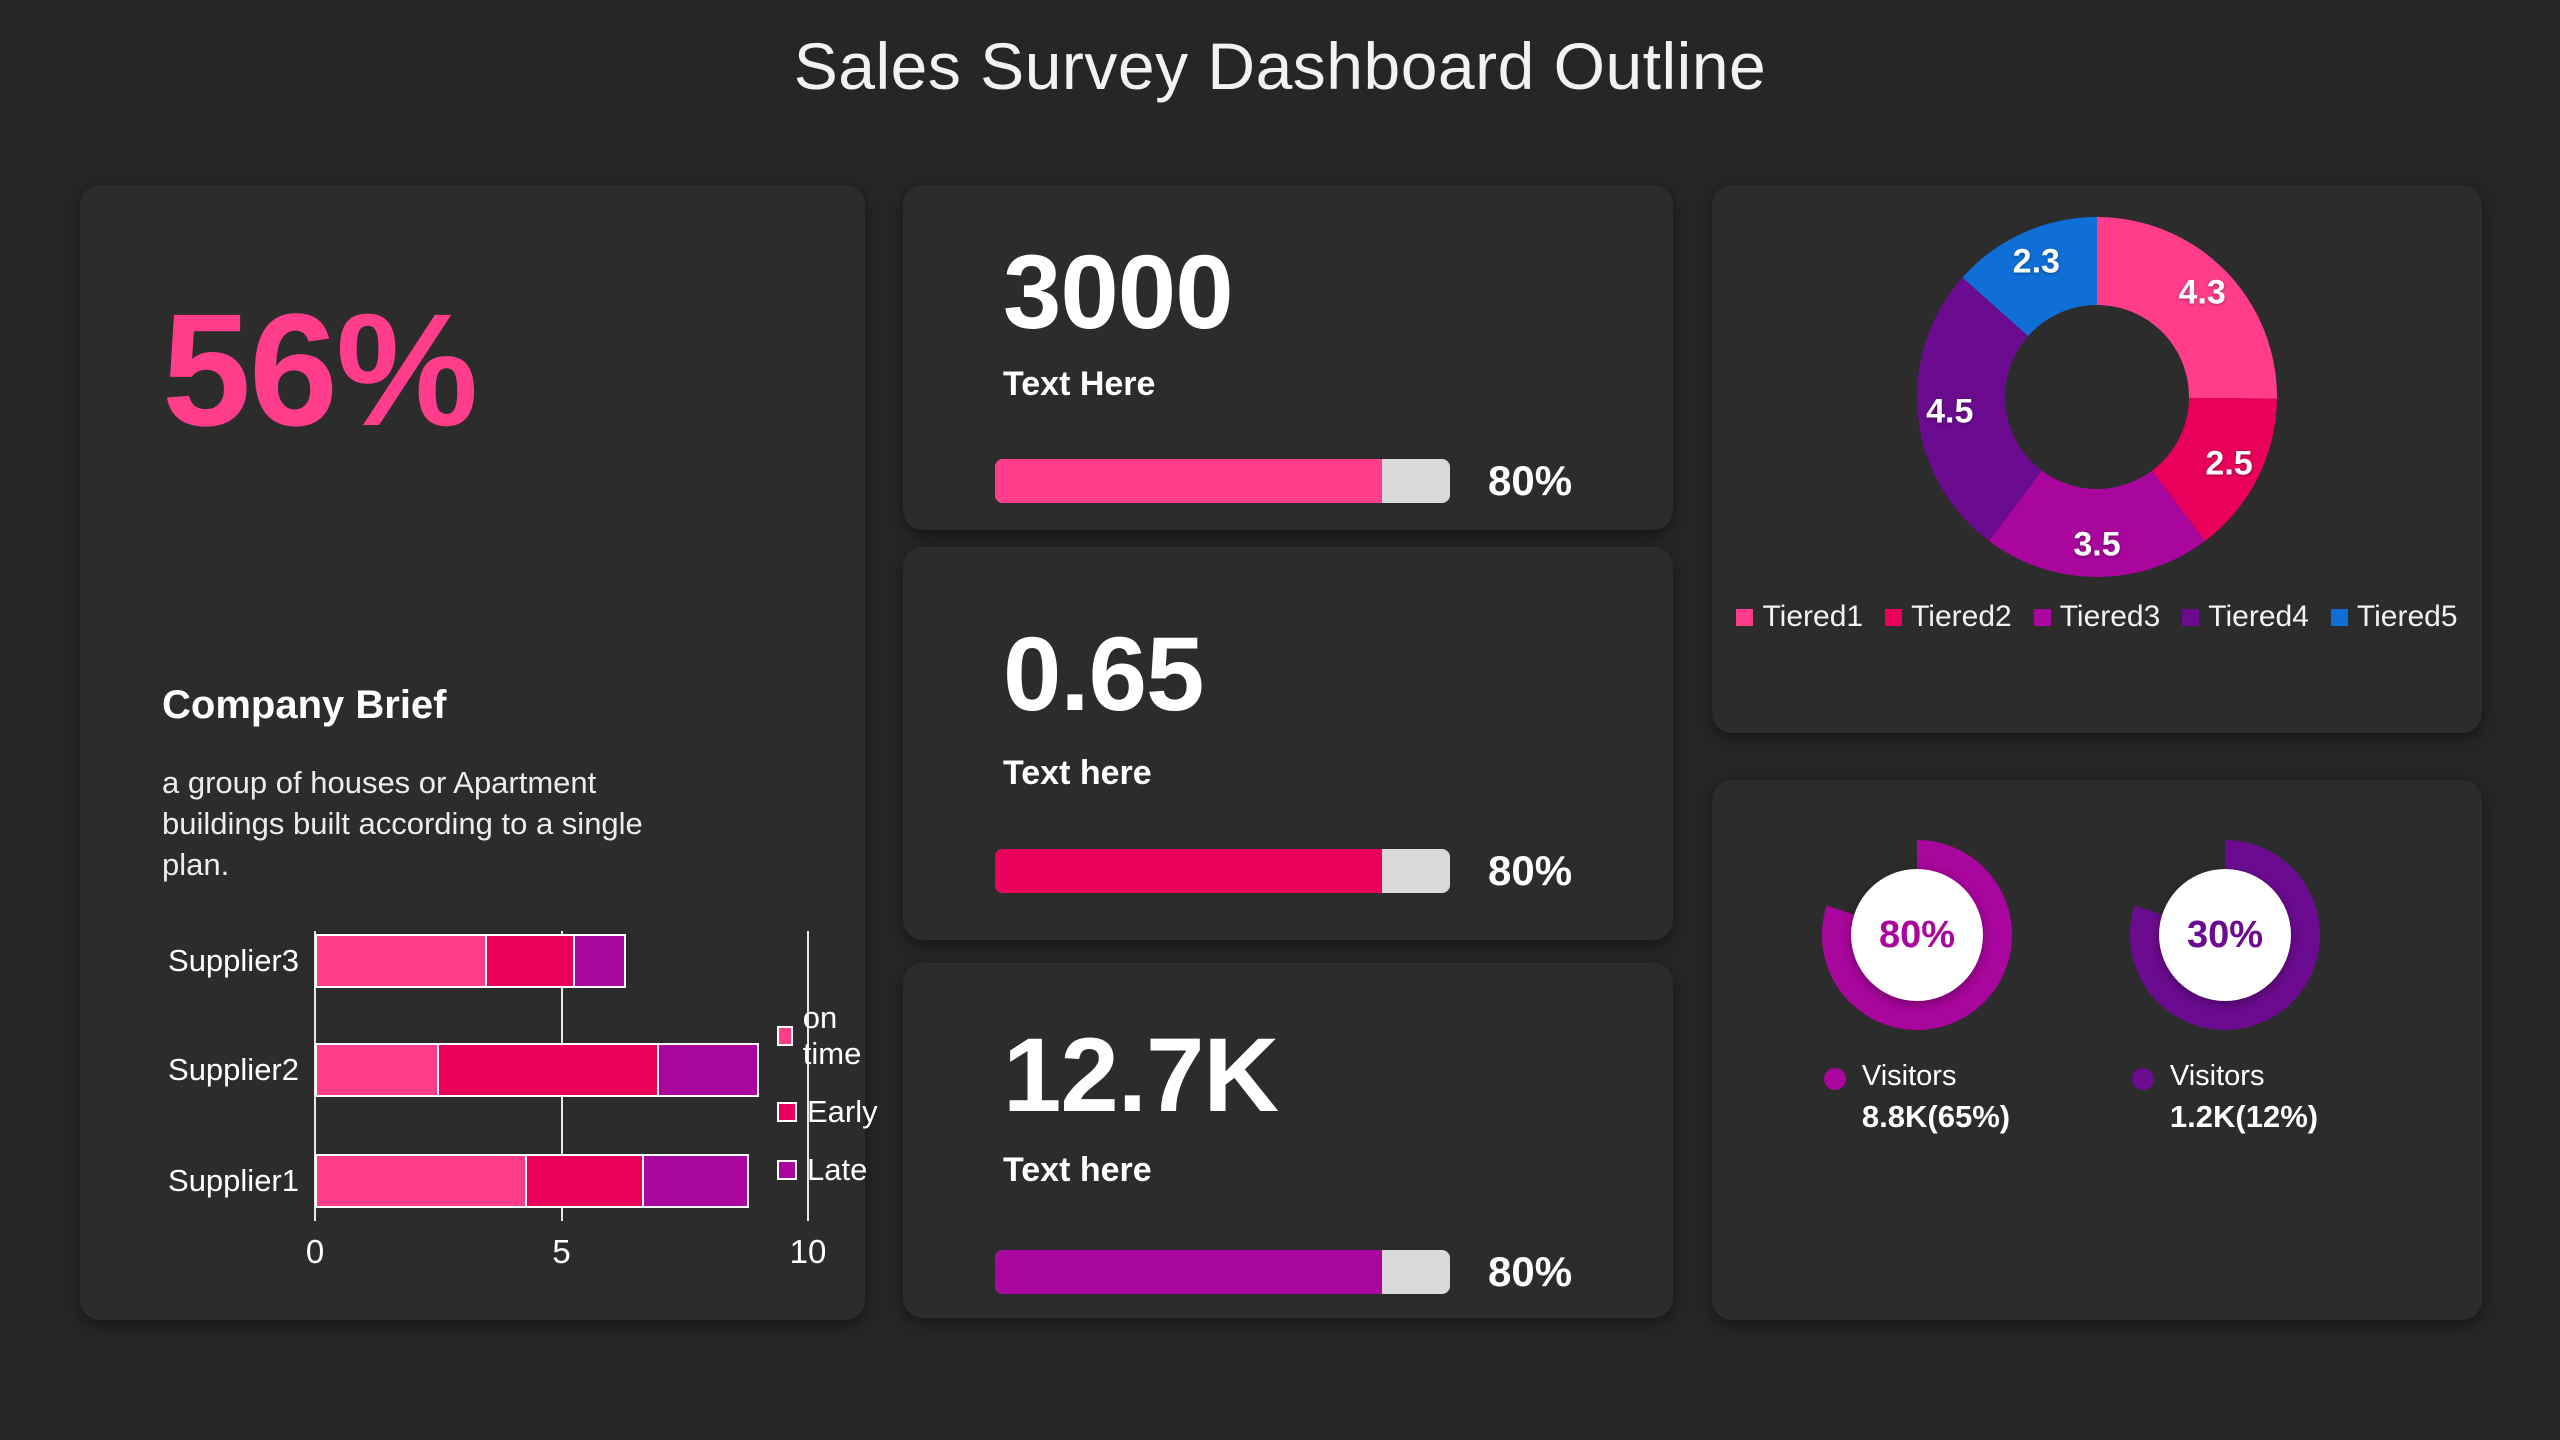  I want to click on donut-legend: Tiered1 Tiered2 Tiered3 Tiered4 Tiered5, so click(2097, 617).